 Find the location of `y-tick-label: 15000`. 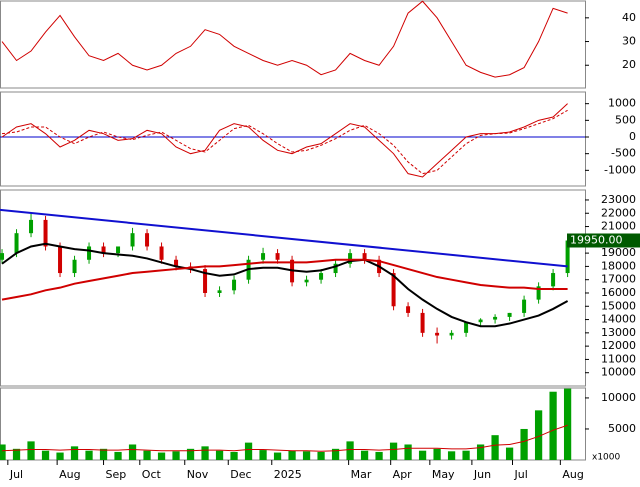

y-tick-label: 15000 is located at coordinates (618, 305).